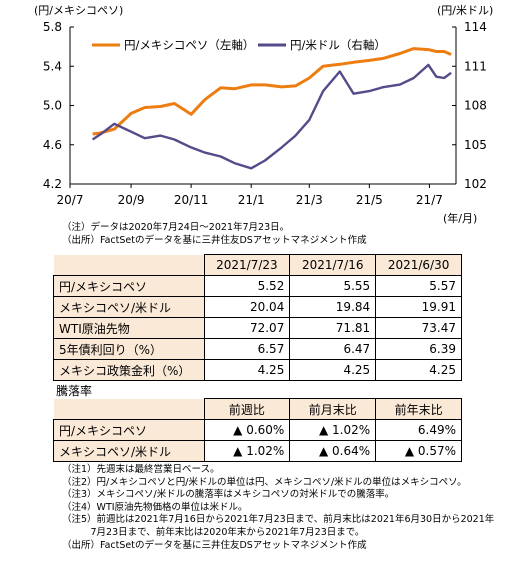  What do you see at coordinates (333, 409) in the screenshot?
I see `column-header: 前月末比` at bounding box center [333, 409].